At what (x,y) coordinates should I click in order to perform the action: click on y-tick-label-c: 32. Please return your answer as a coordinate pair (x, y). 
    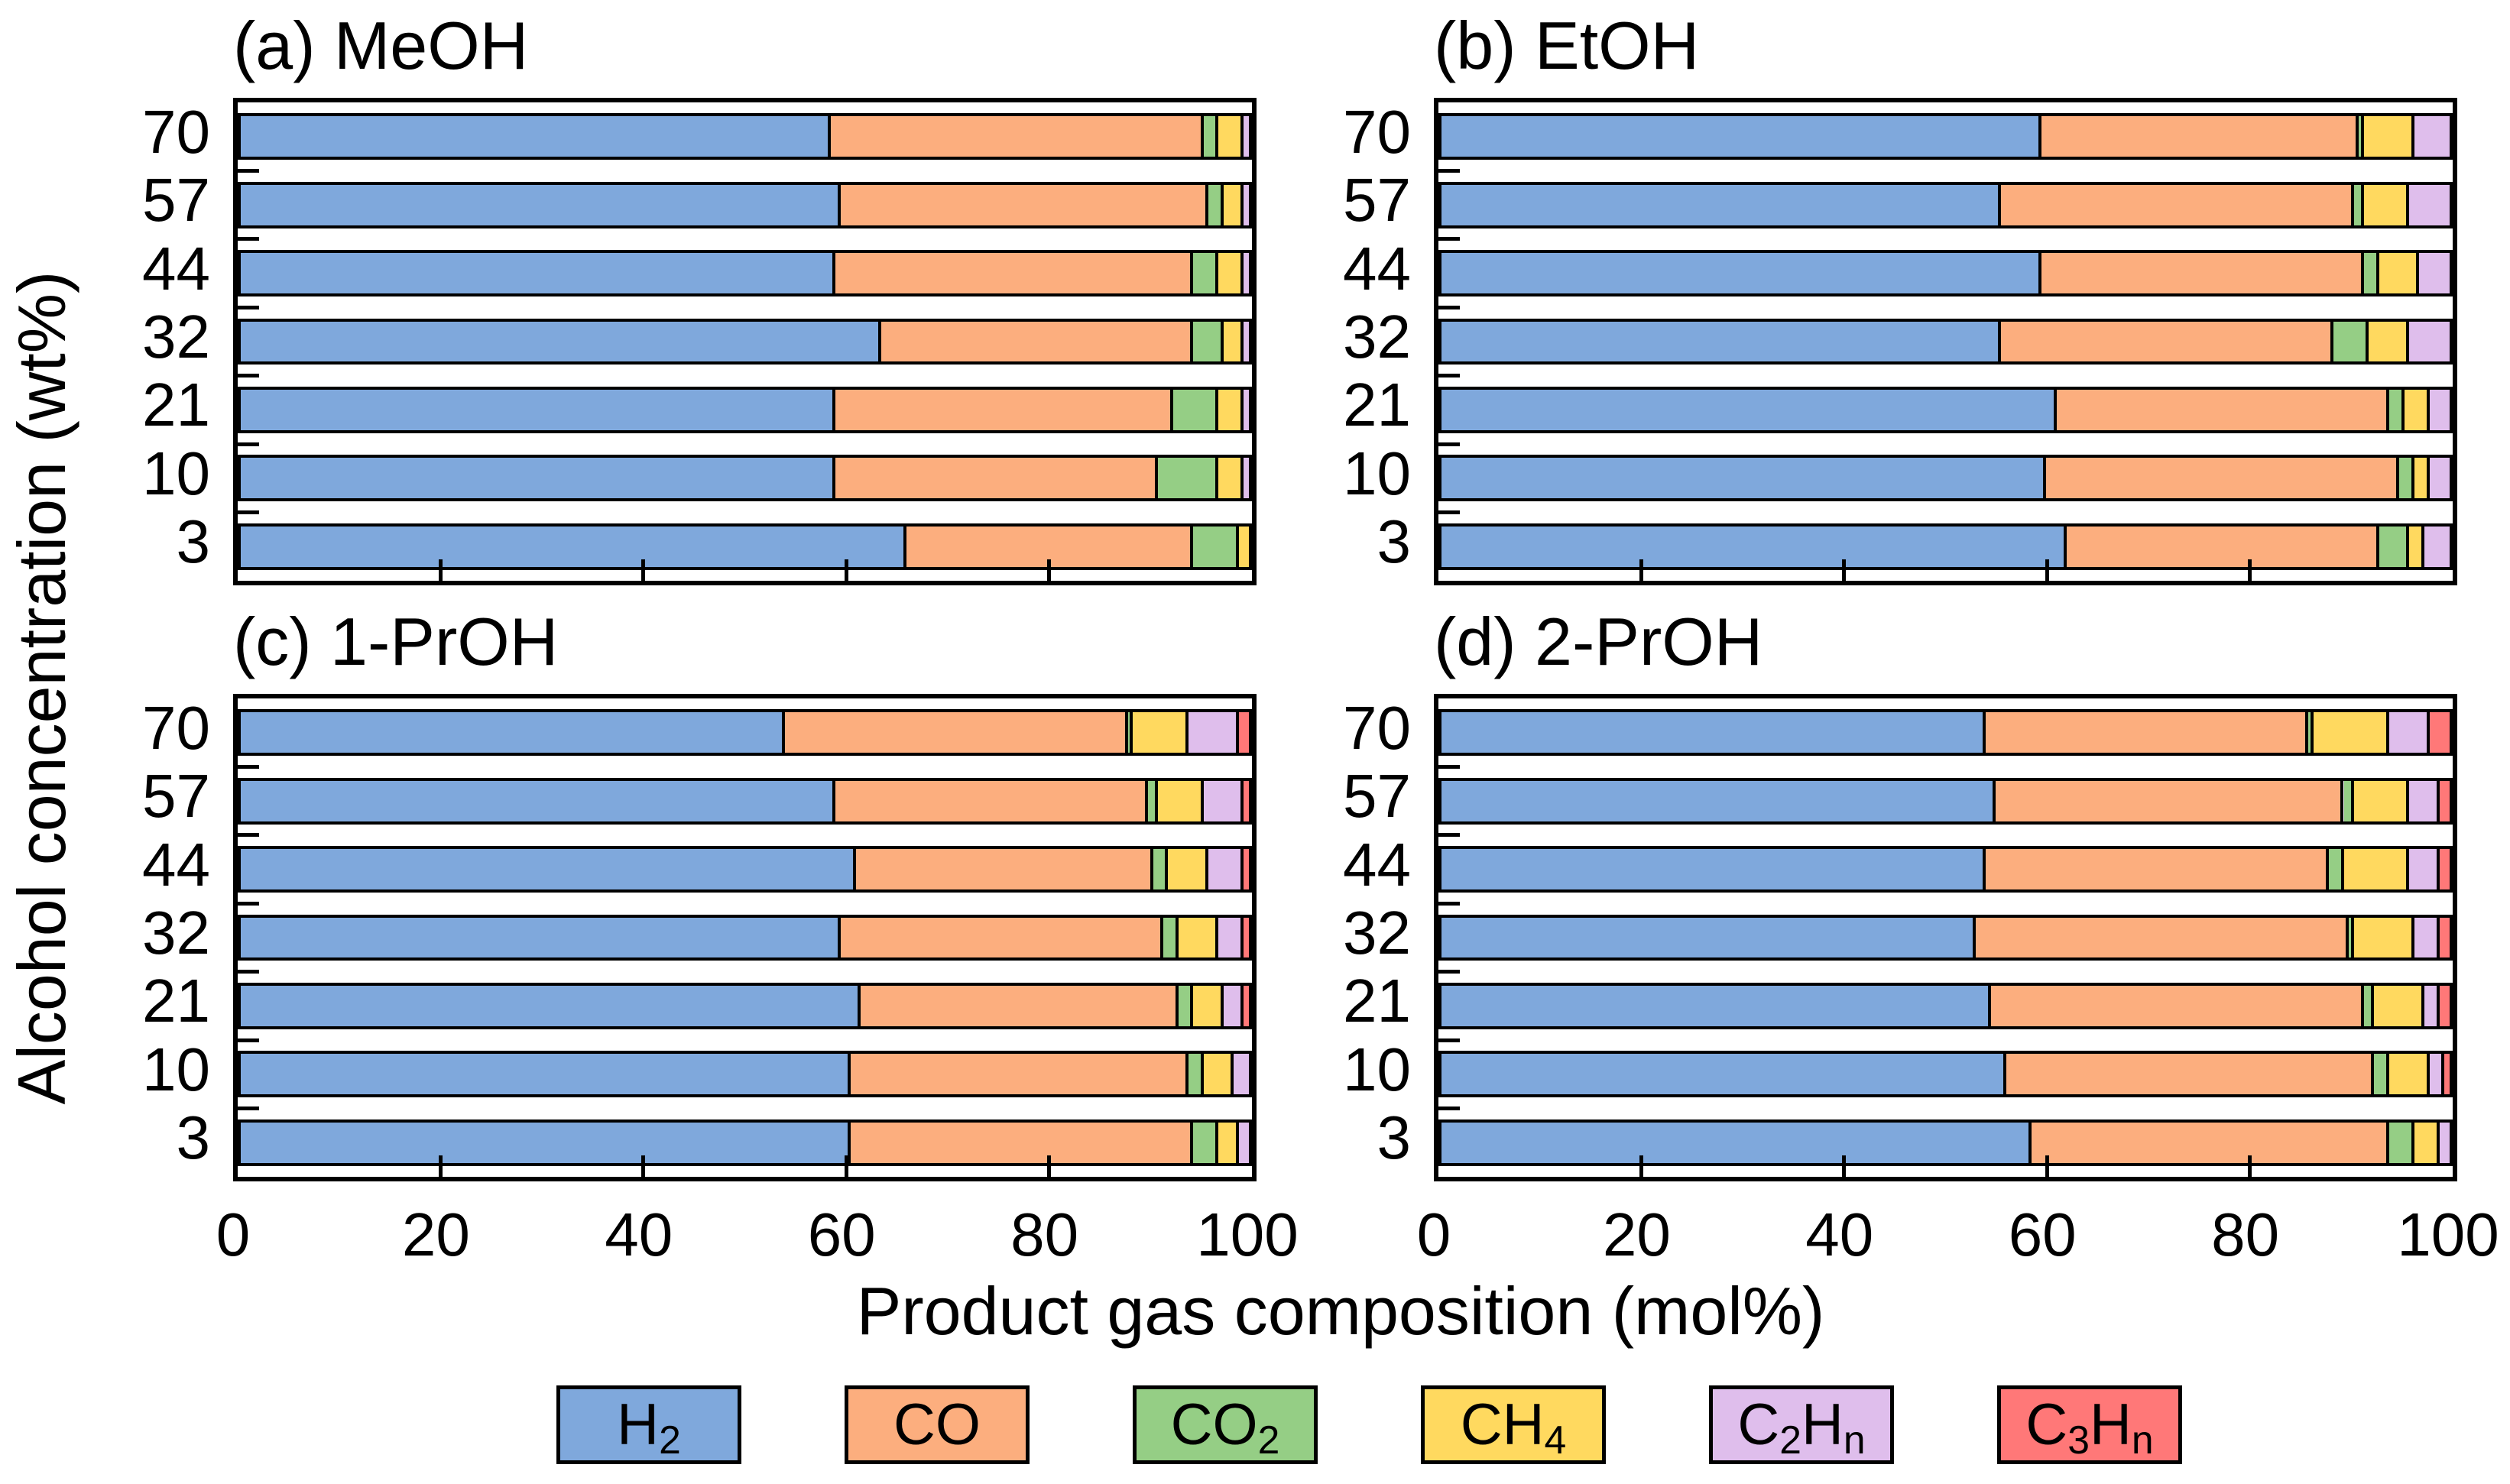
    Looking at the image, I should click on (176, 933).